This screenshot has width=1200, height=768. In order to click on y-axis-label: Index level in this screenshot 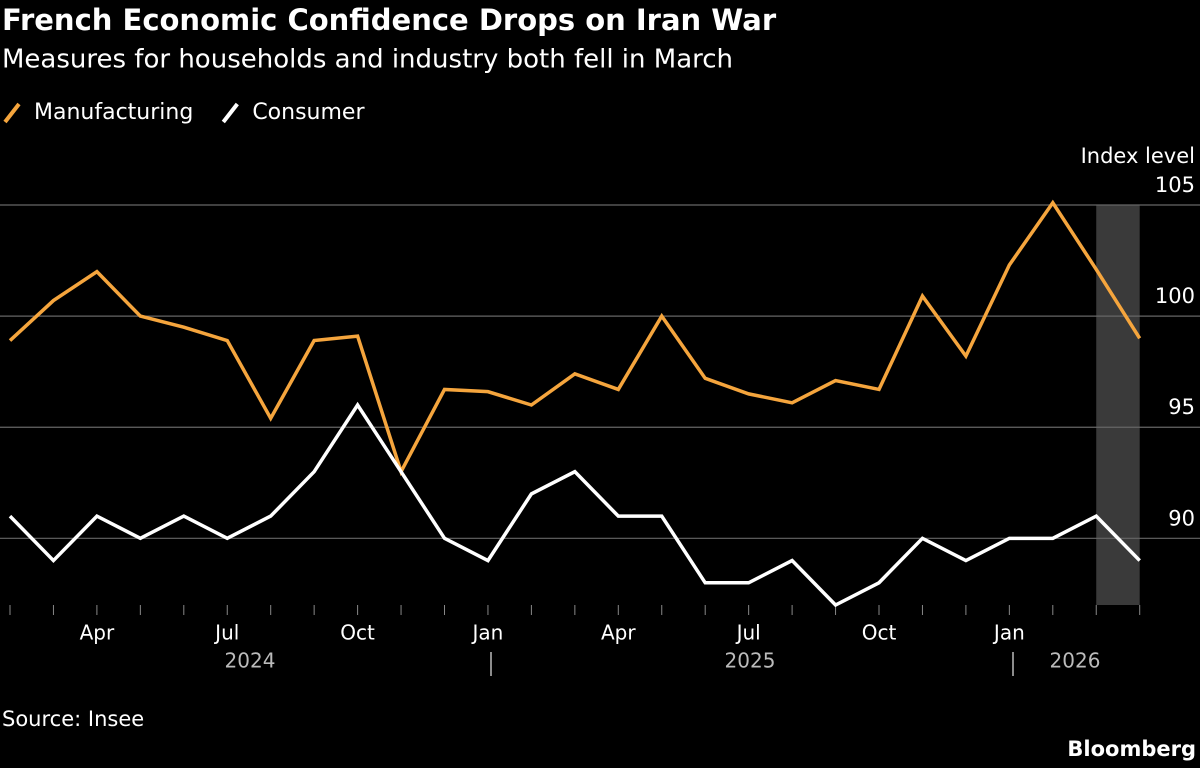, I will do `click(1138, 156)`.